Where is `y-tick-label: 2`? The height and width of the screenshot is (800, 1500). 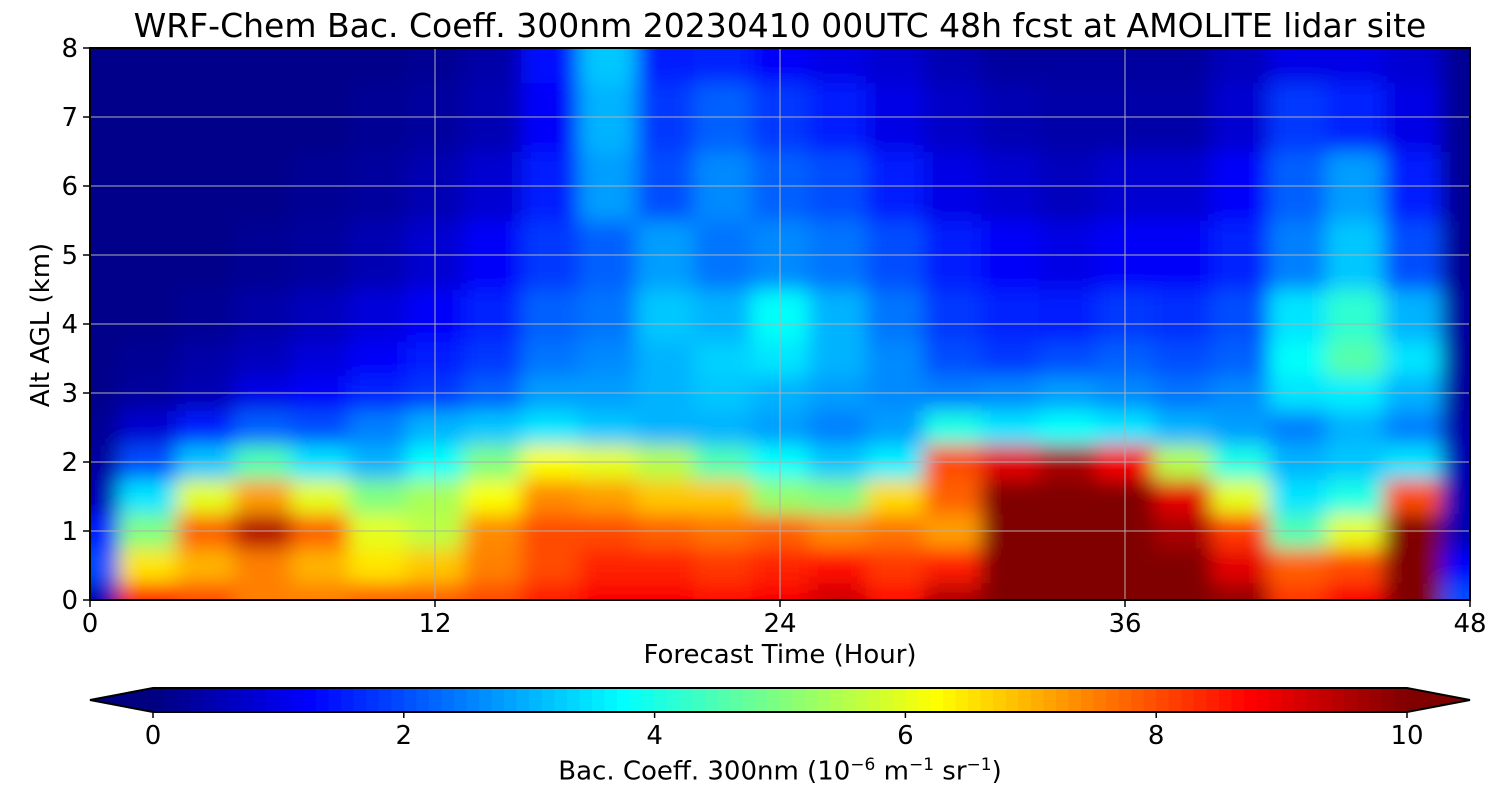
y-tick-label: 2 is located at coordinates (69, 463).